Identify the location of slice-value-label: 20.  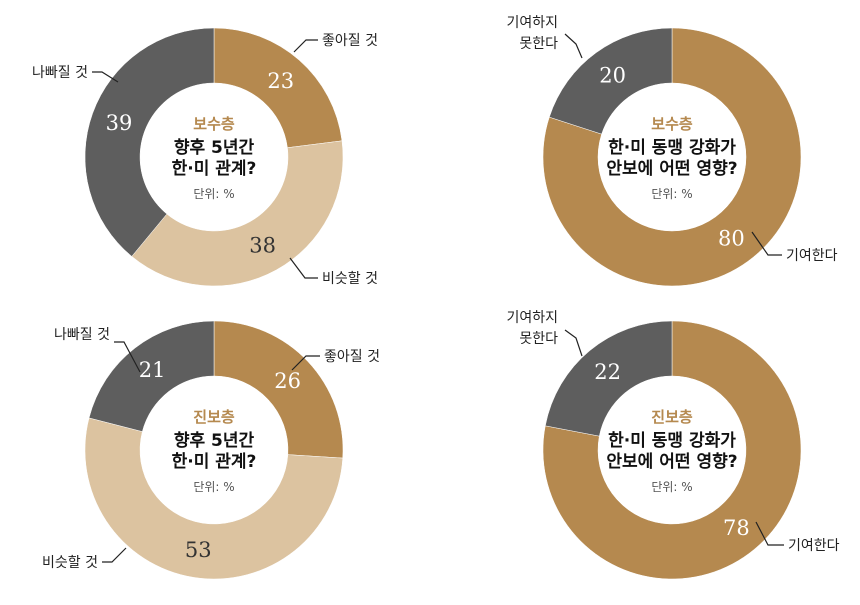
(612, 75).